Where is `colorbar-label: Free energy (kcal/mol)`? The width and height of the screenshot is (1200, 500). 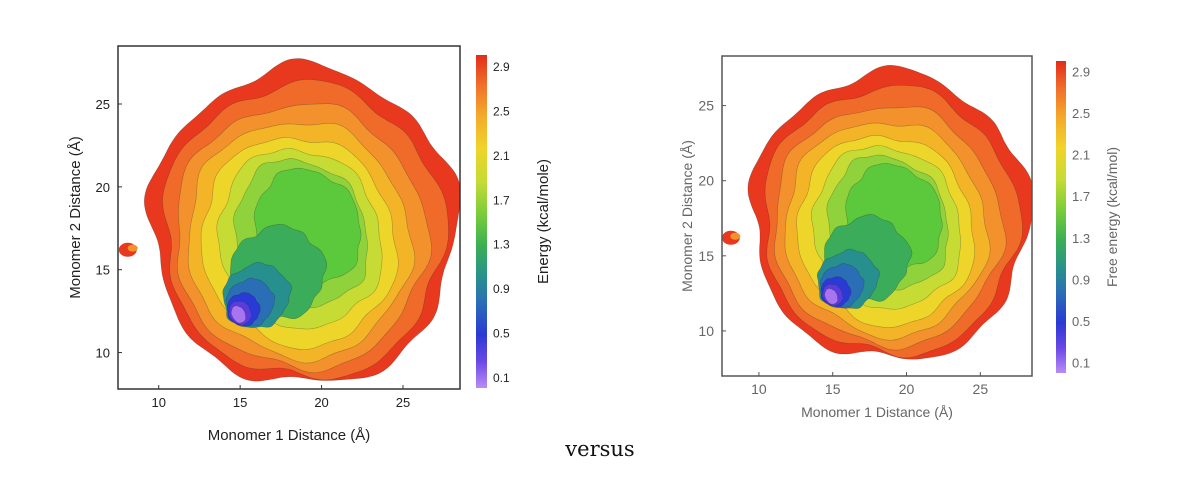 colorbar-label: Free energy (kcal/mol) is located at coordinates (1112, 217).